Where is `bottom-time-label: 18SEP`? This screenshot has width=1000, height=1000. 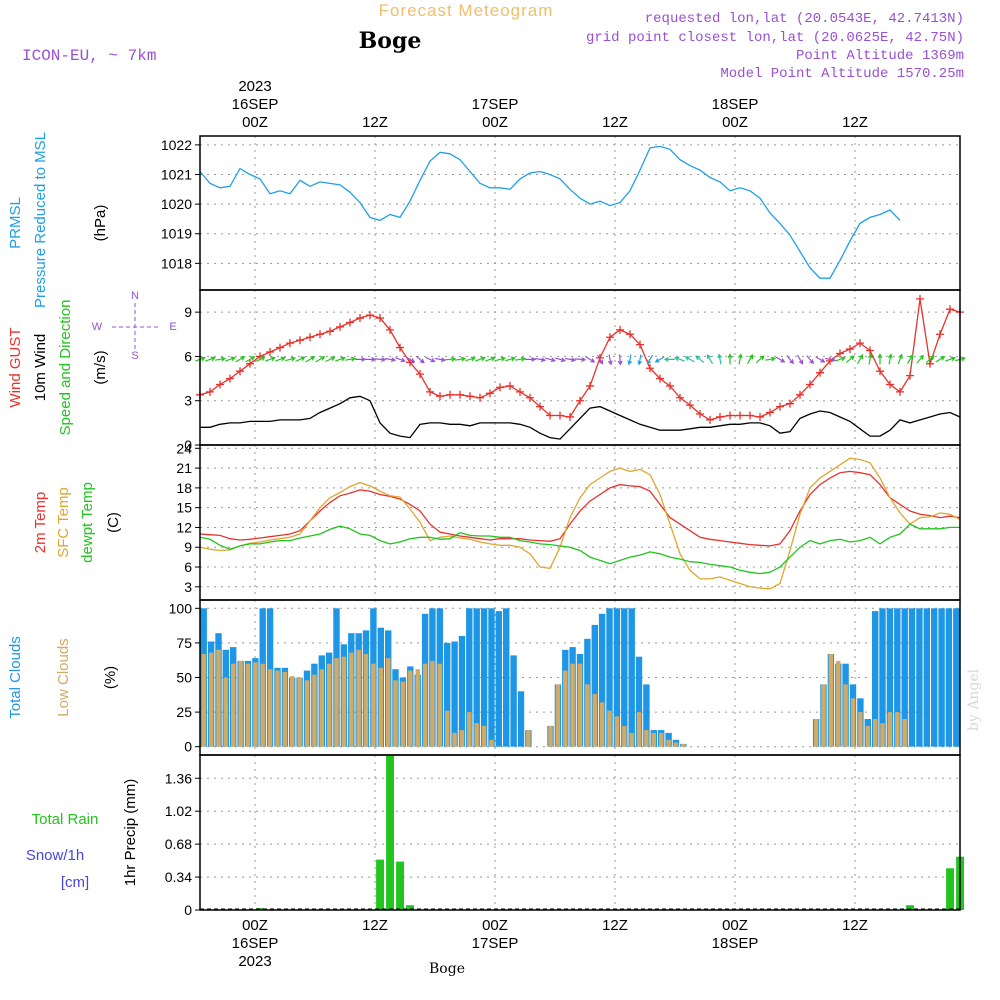 bottom-time-label: 18SEP is located at coordinates (735, 943).